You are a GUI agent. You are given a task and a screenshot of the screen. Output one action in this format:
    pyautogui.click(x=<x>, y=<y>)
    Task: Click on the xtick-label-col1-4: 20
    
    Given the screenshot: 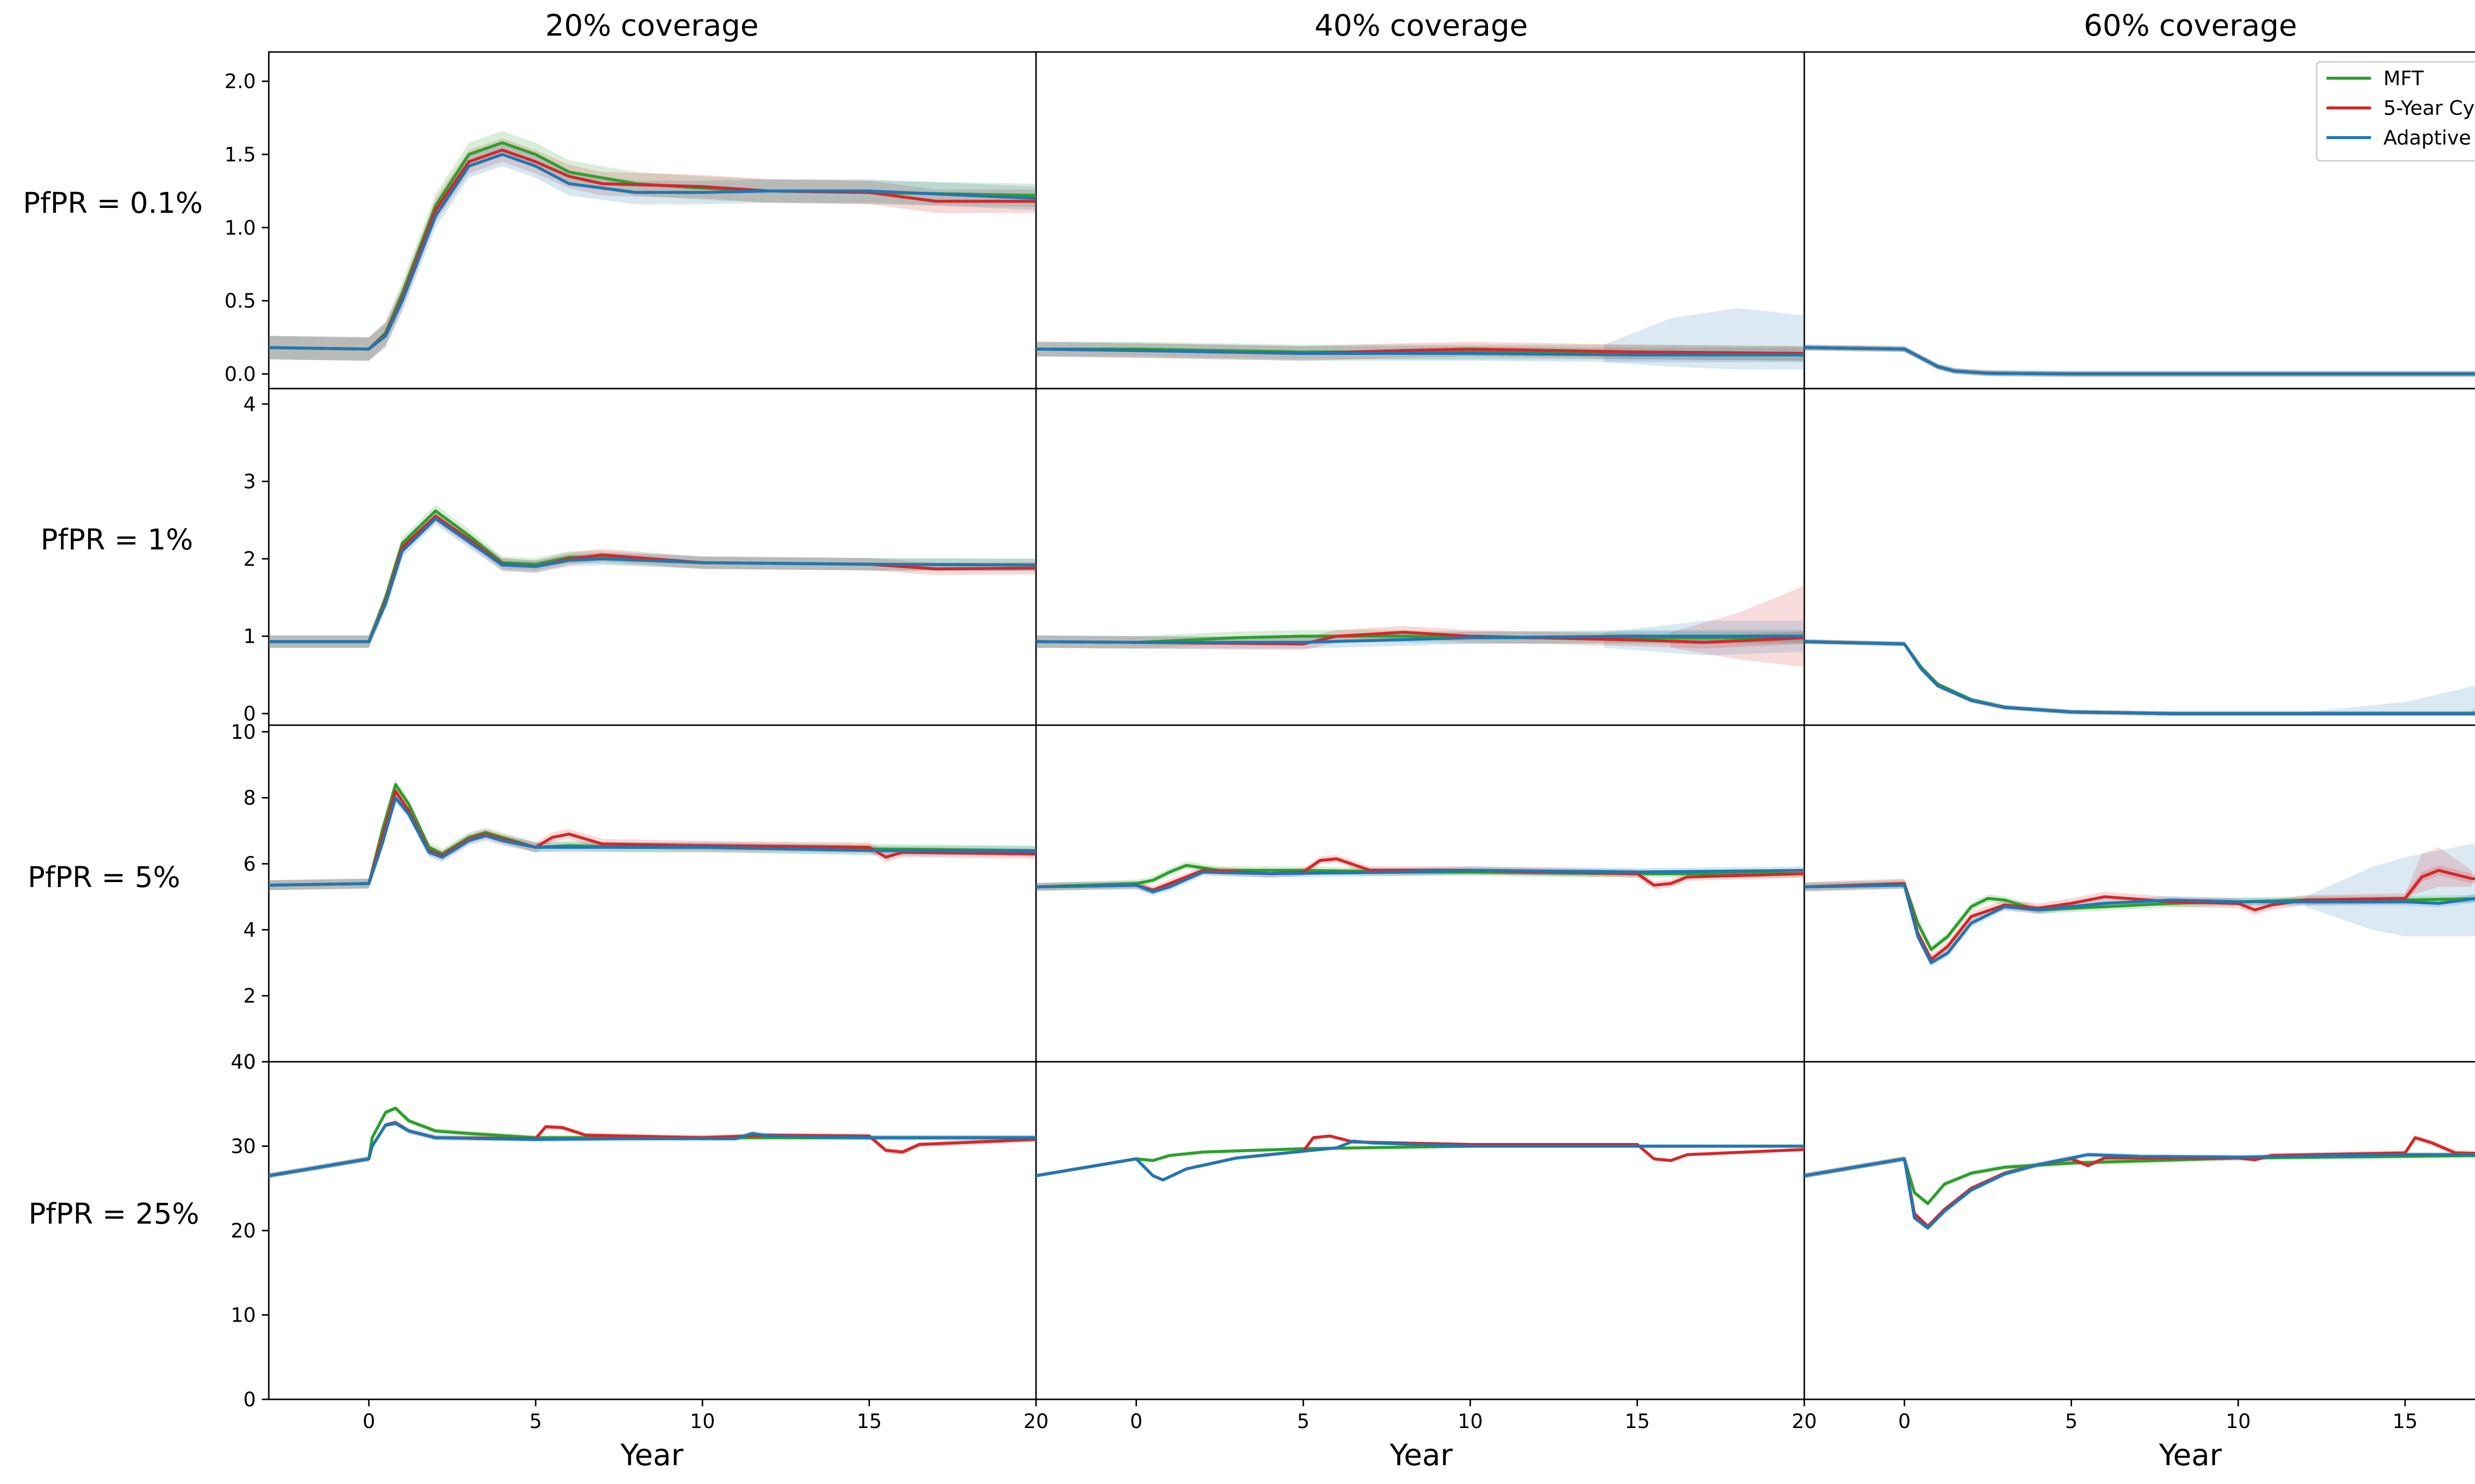 What is the action you would take?
    pyautogui.click(x=1036, y=1421)
    